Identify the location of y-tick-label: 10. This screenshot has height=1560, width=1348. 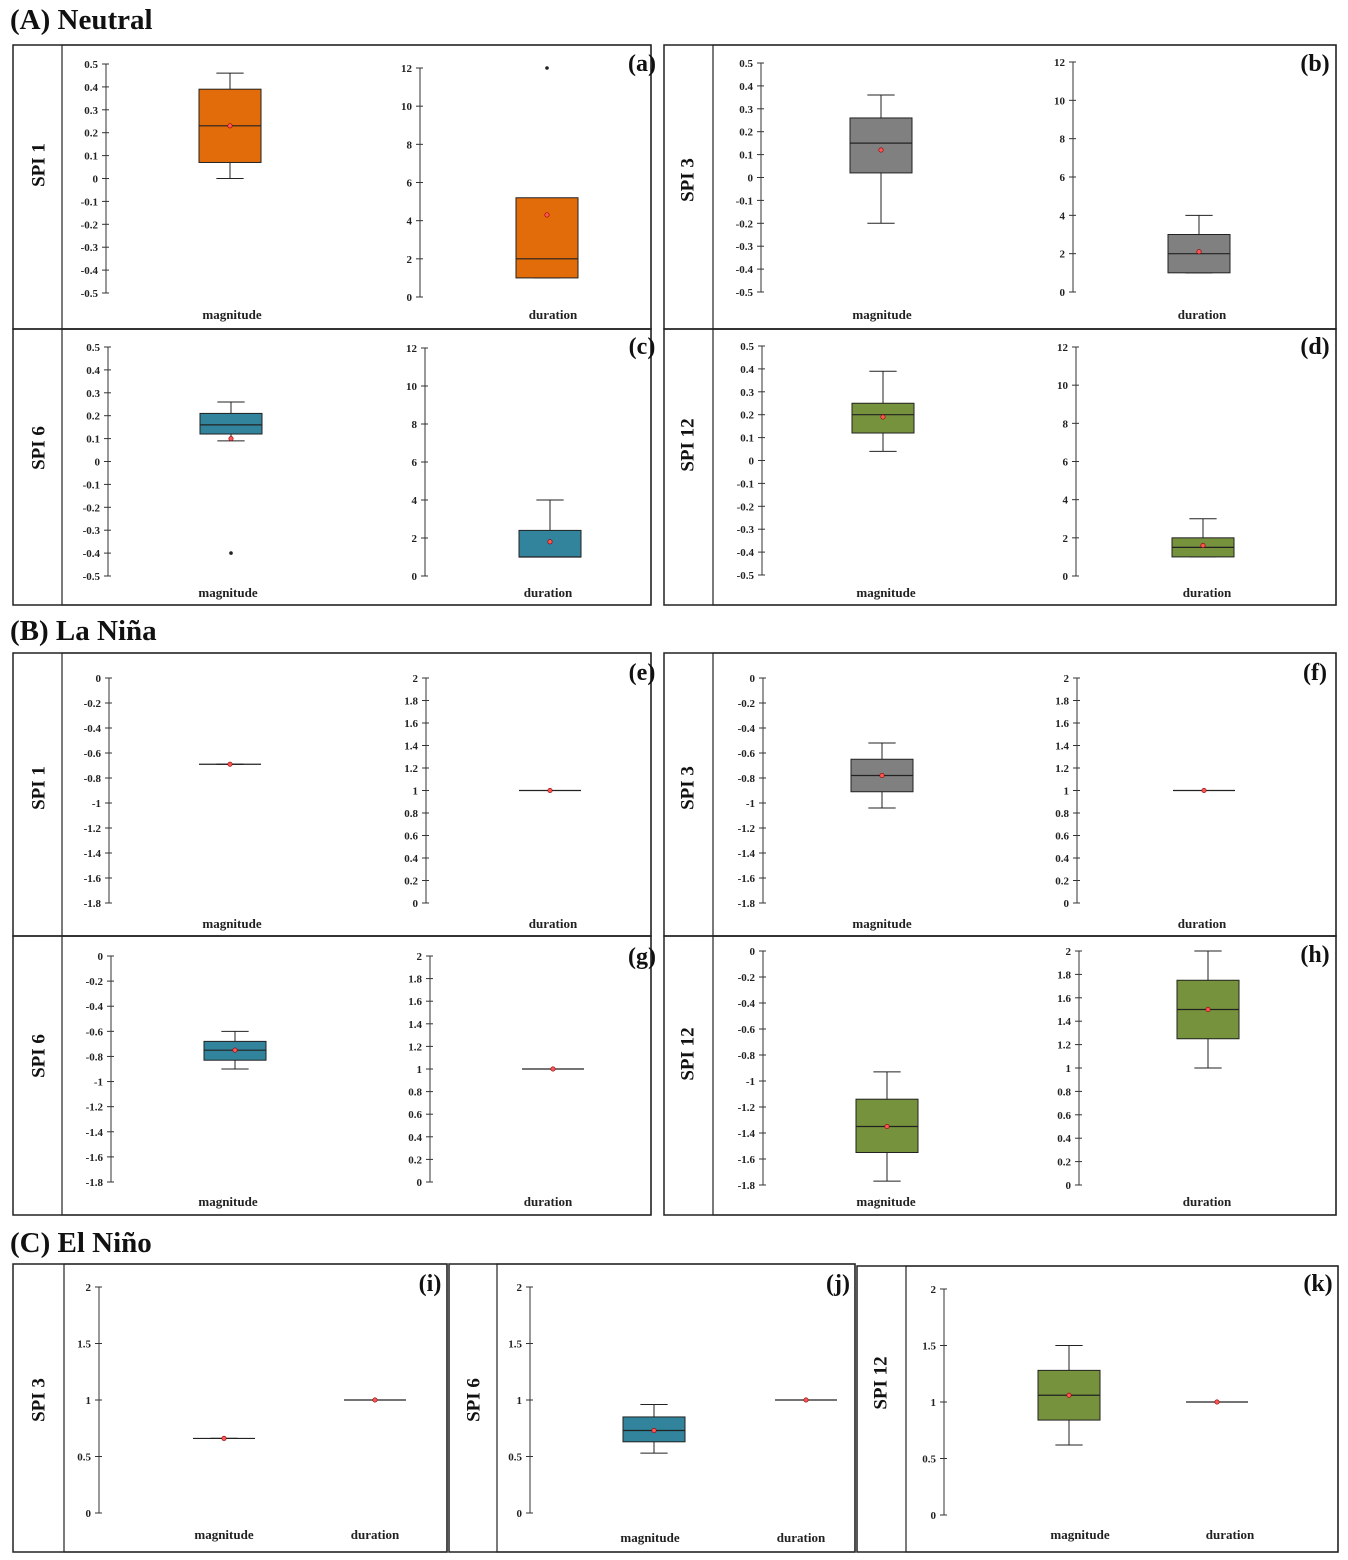
(412, 387).